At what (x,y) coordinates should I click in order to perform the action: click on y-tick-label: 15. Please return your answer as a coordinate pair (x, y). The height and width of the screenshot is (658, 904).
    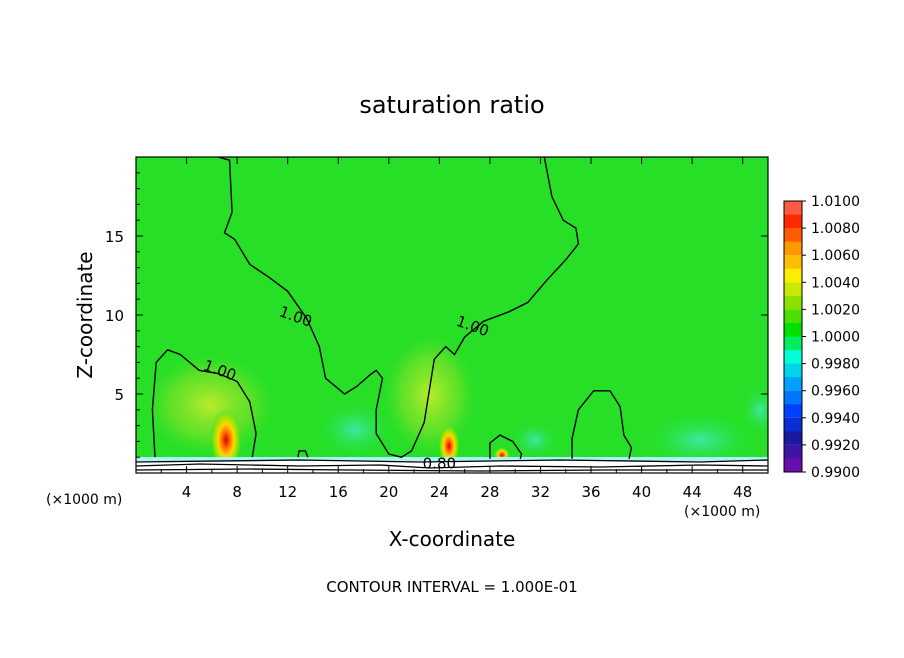
    Looking at the image, I should click on (114, 237).